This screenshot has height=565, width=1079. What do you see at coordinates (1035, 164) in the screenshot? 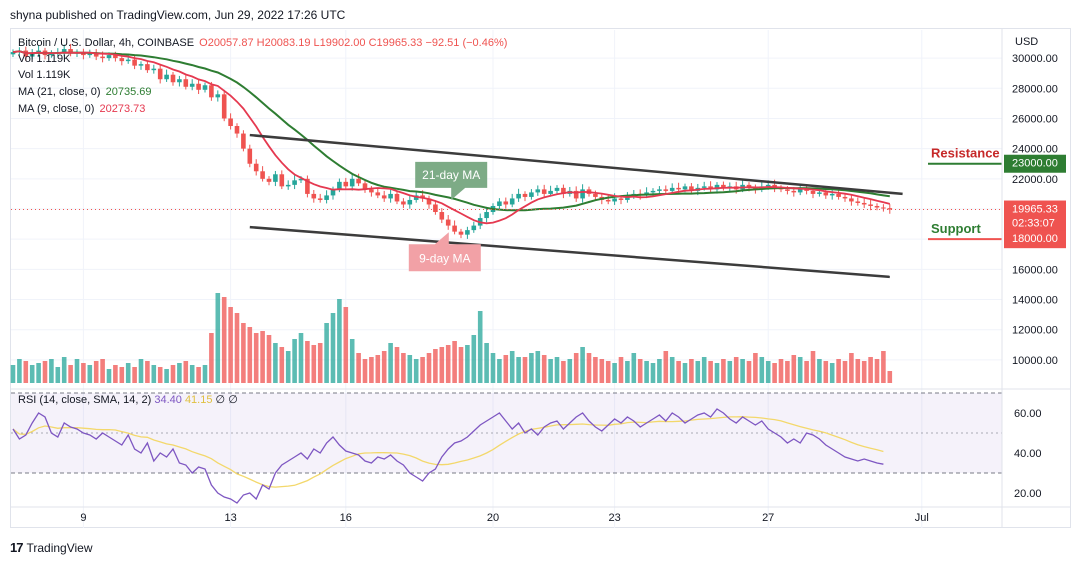
I see `resistance-price-tag-label: 23000.00` at bounding box center [1035, 164].